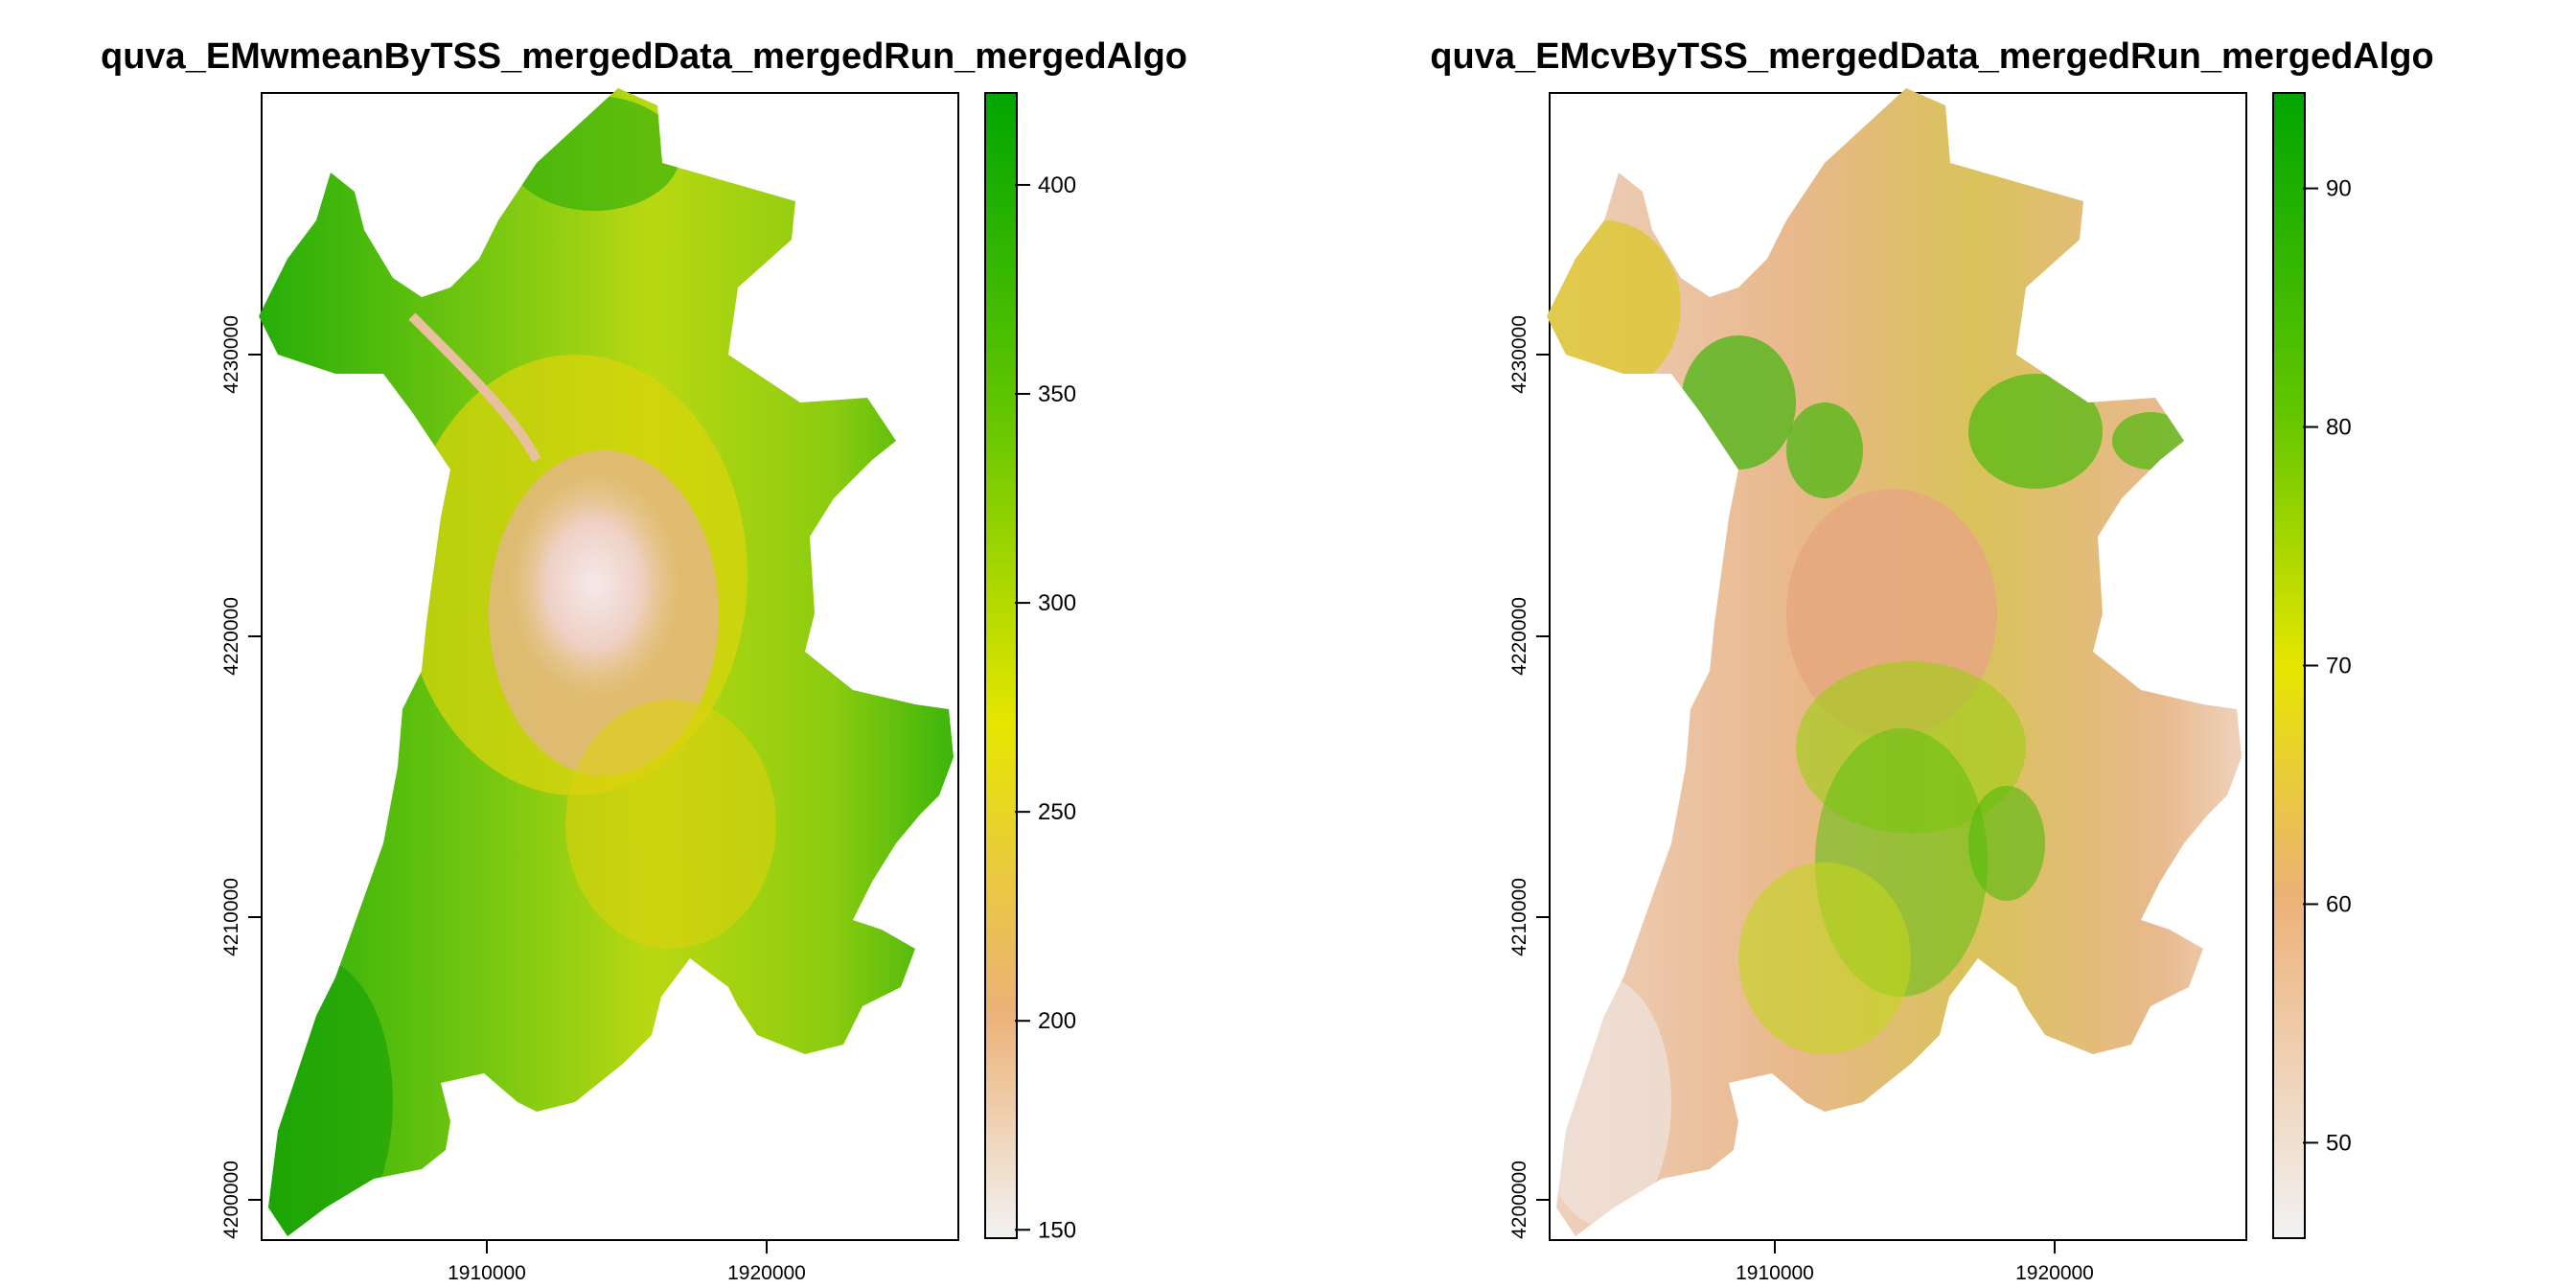 This screenshot has width=2576, height=1288. Describe the element at coordinates (2339, 428) in the screenshot. I see `legend-tick-label: 80` at that location.